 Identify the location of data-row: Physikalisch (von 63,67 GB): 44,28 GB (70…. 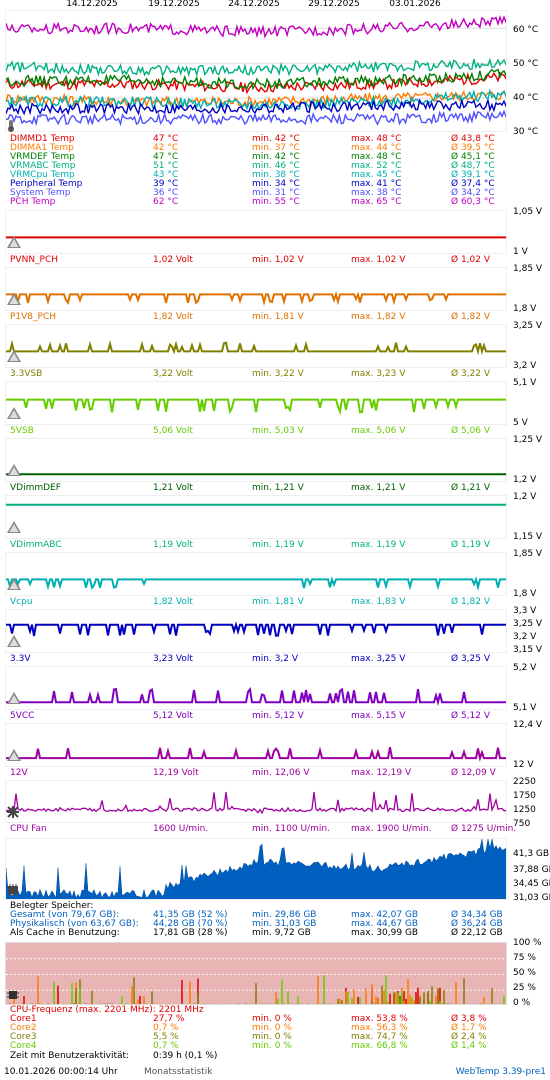
(280, 924).